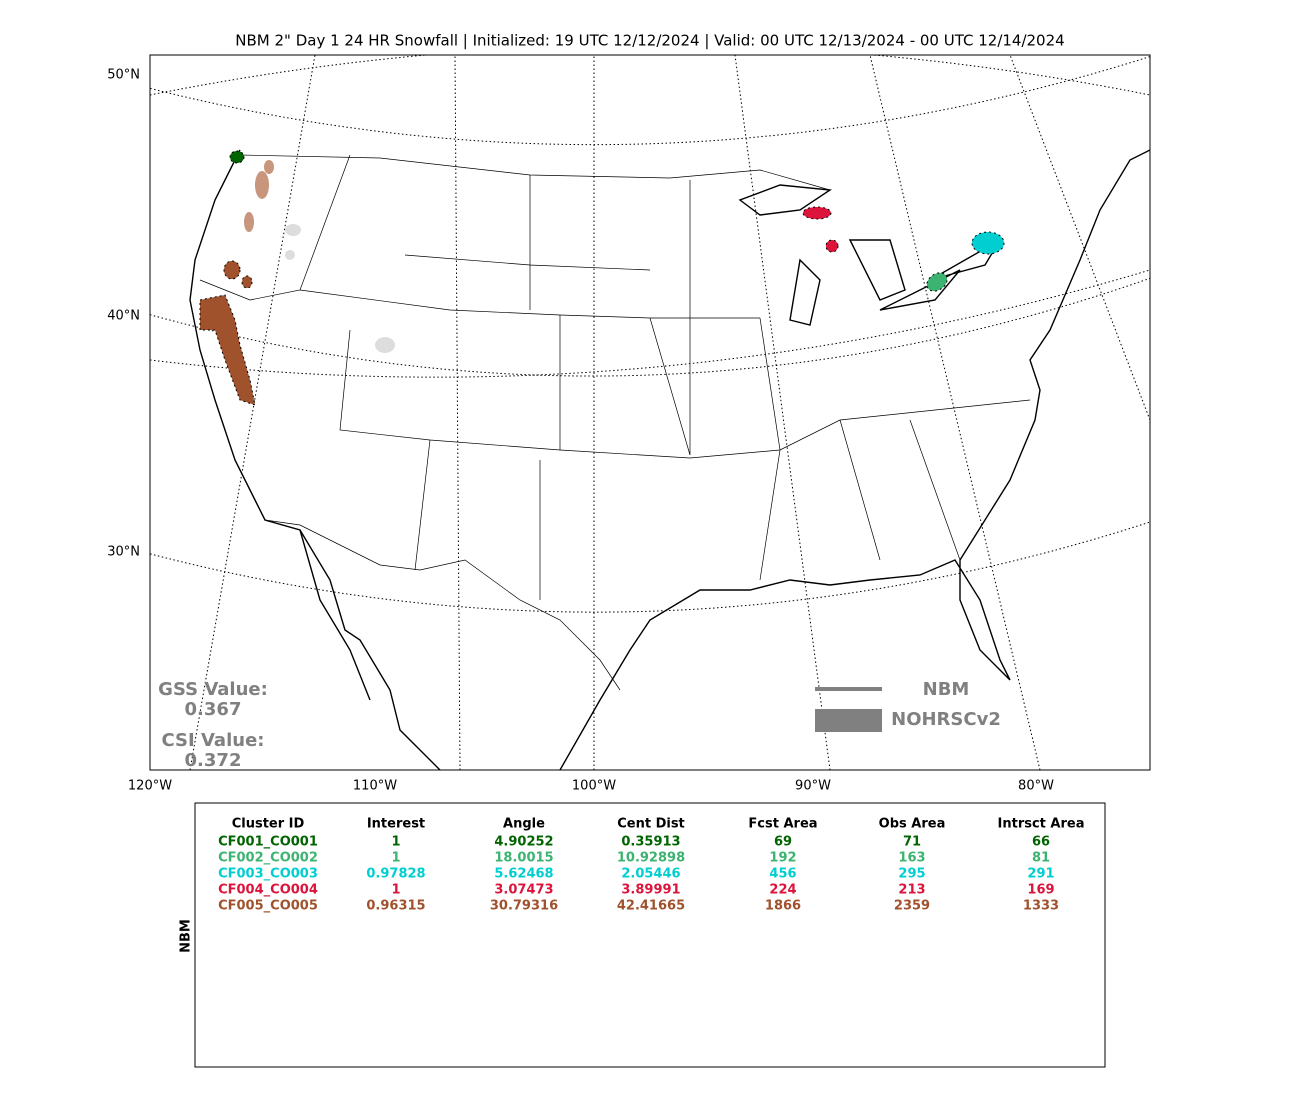 Image resolution: width=1300 pixels, height=1100 pixels. Describe the element at coordinates (268, 842) in the screenshot. I see `table-cell: CF001_CO001` at that location.